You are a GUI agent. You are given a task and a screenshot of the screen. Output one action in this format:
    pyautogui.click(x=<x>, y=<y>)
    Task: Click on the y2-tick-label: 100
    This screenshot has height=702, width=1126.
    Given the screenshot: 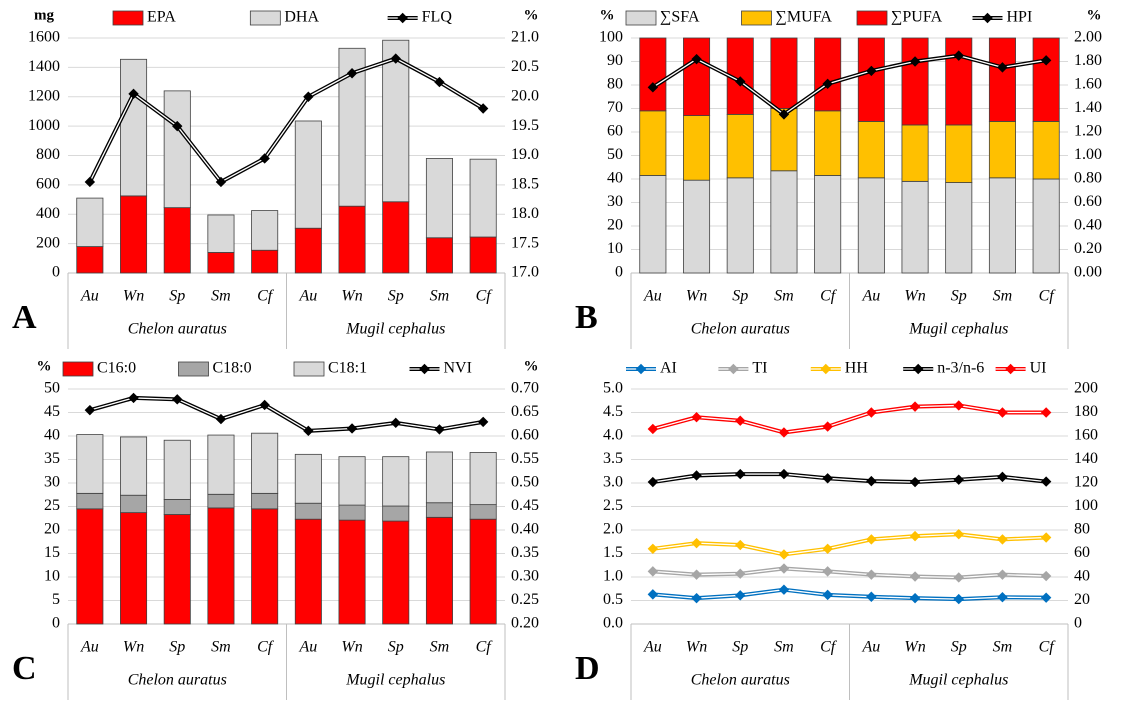 What is the action you would take?
    pyautogui.click(x=1086, y=505)
    